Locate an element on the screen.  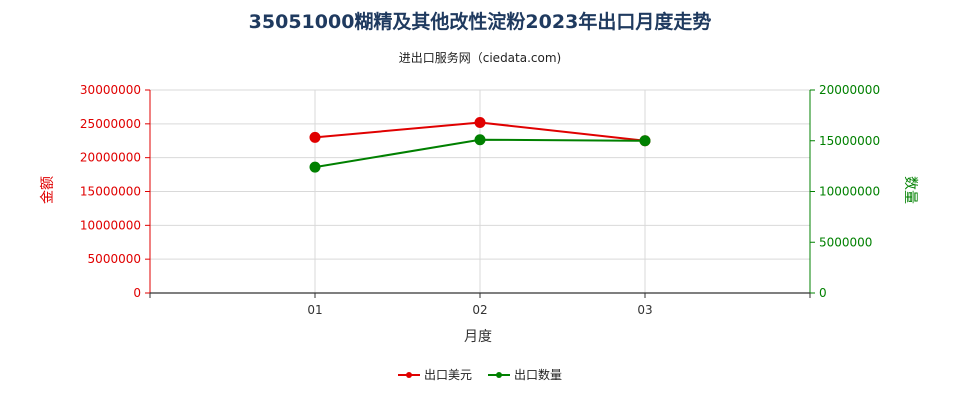
x-axis-title: 月度 is located at coordinates (478, 337).